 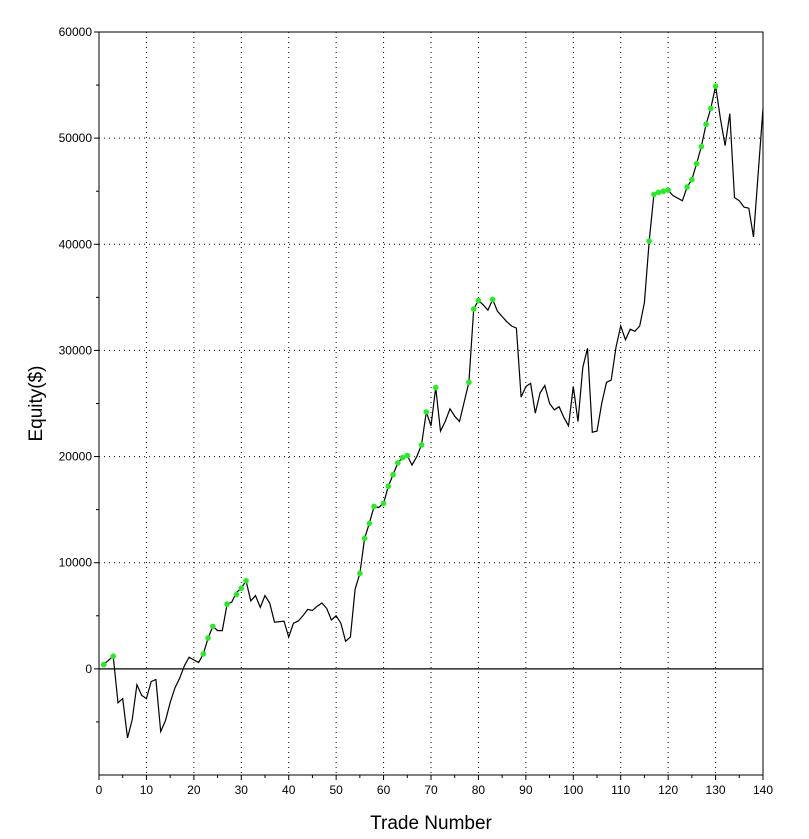 I want to click on x-tick-label: 20, so click(x=194, y=790).